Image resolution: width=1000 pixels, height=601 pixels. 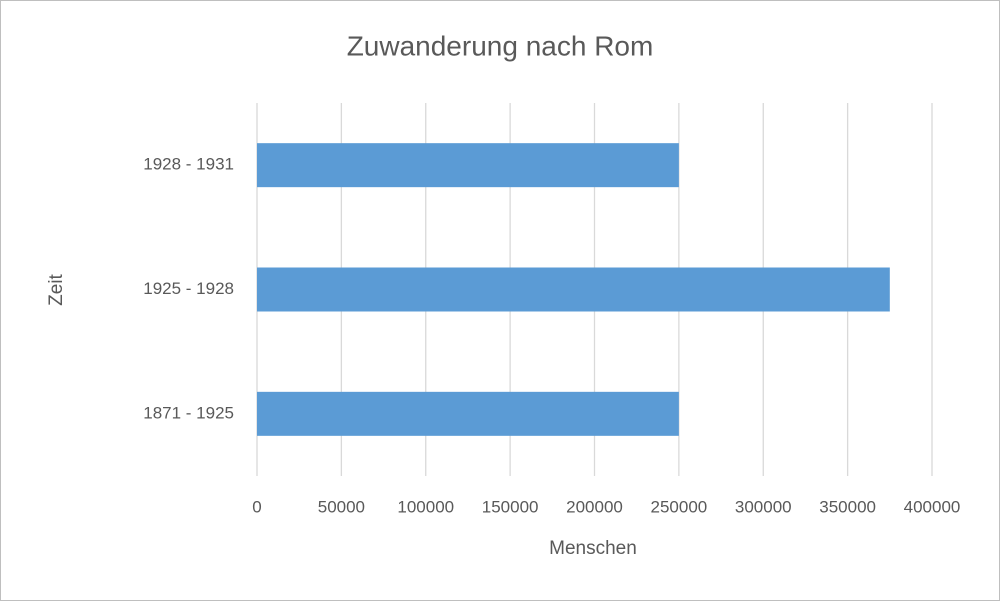 I want to click on y-tick-label: 1928 - 1931, so click(x=188, y=164).